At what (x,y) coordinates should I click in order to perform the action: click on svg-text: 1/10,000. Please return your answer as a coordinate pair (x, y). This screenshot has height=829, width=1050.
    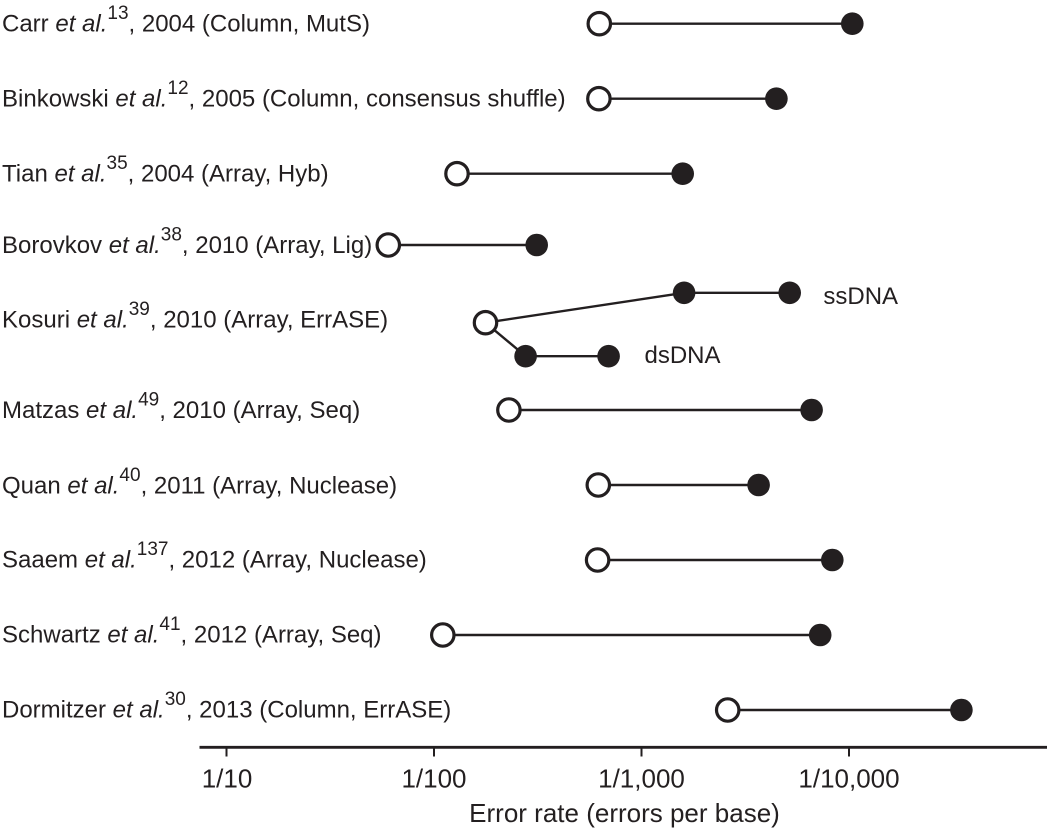
    Looking at the image, I should click on (848, 779).